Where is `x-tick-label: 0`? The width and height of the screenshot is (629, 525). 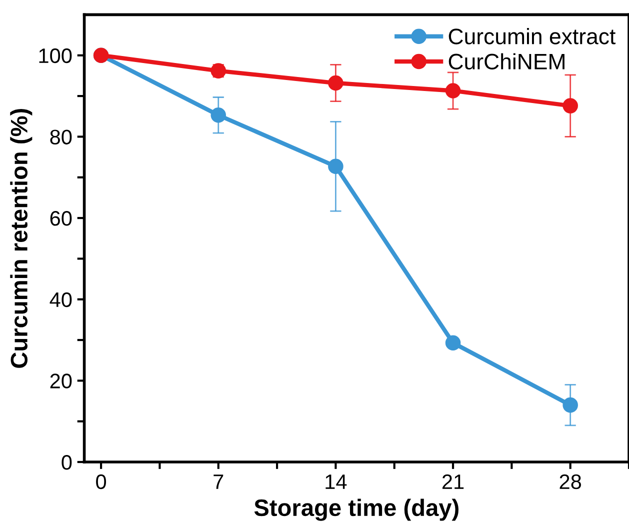 x-tick-label: 0 is located at coordinates (101, 482).